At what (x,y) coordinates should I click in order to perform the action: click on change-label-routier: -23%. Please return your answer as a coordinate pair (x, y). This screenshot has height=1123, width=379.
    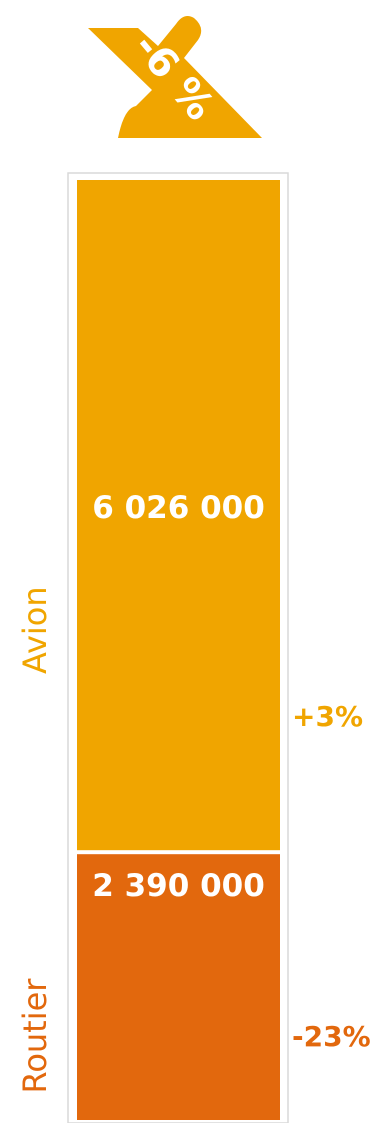
    Looking at the image, I should click on (331, 1036).